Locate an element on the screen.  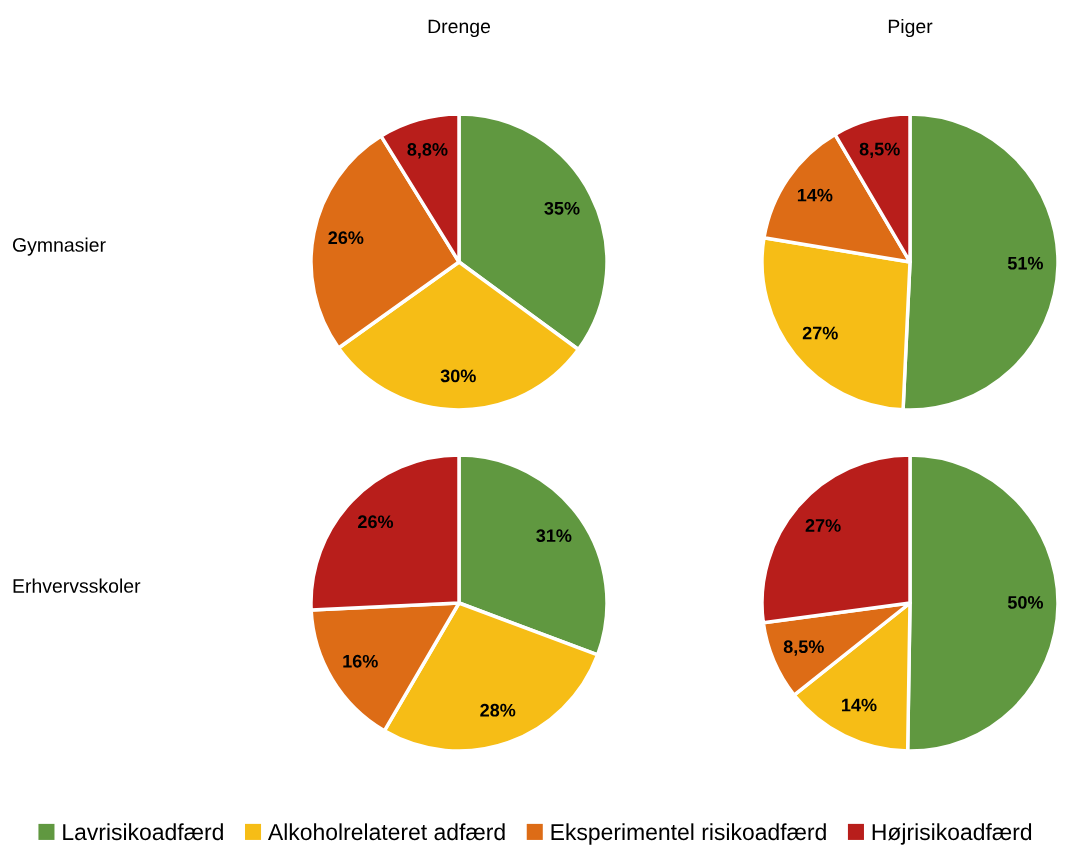
data-label: 28% is located at coordinates (498, 710).